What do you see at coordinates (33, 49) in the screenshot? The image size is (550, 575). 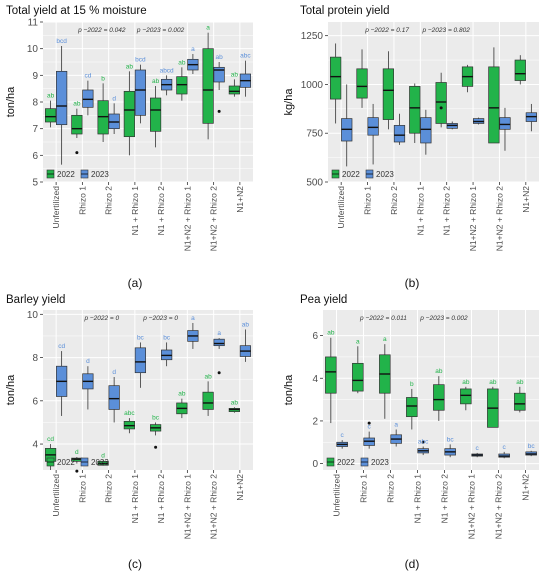 I see `y-tick-label: 10` at bounding box center [33, 49].